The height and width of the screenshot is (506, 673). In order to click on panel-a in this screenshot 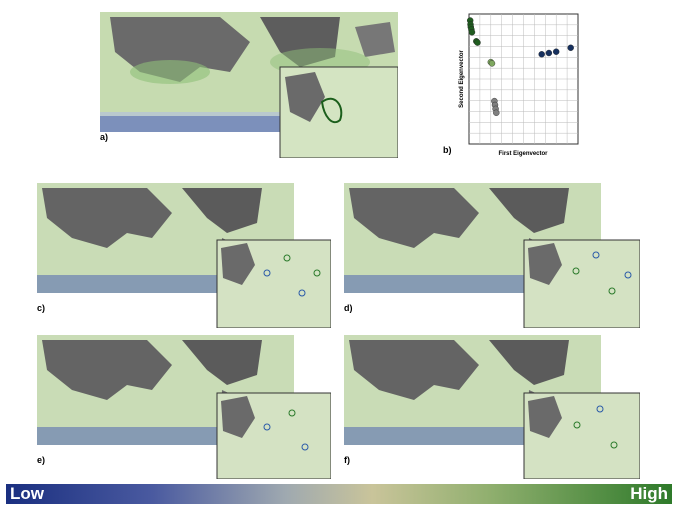, I will do `click(249, 85)`.